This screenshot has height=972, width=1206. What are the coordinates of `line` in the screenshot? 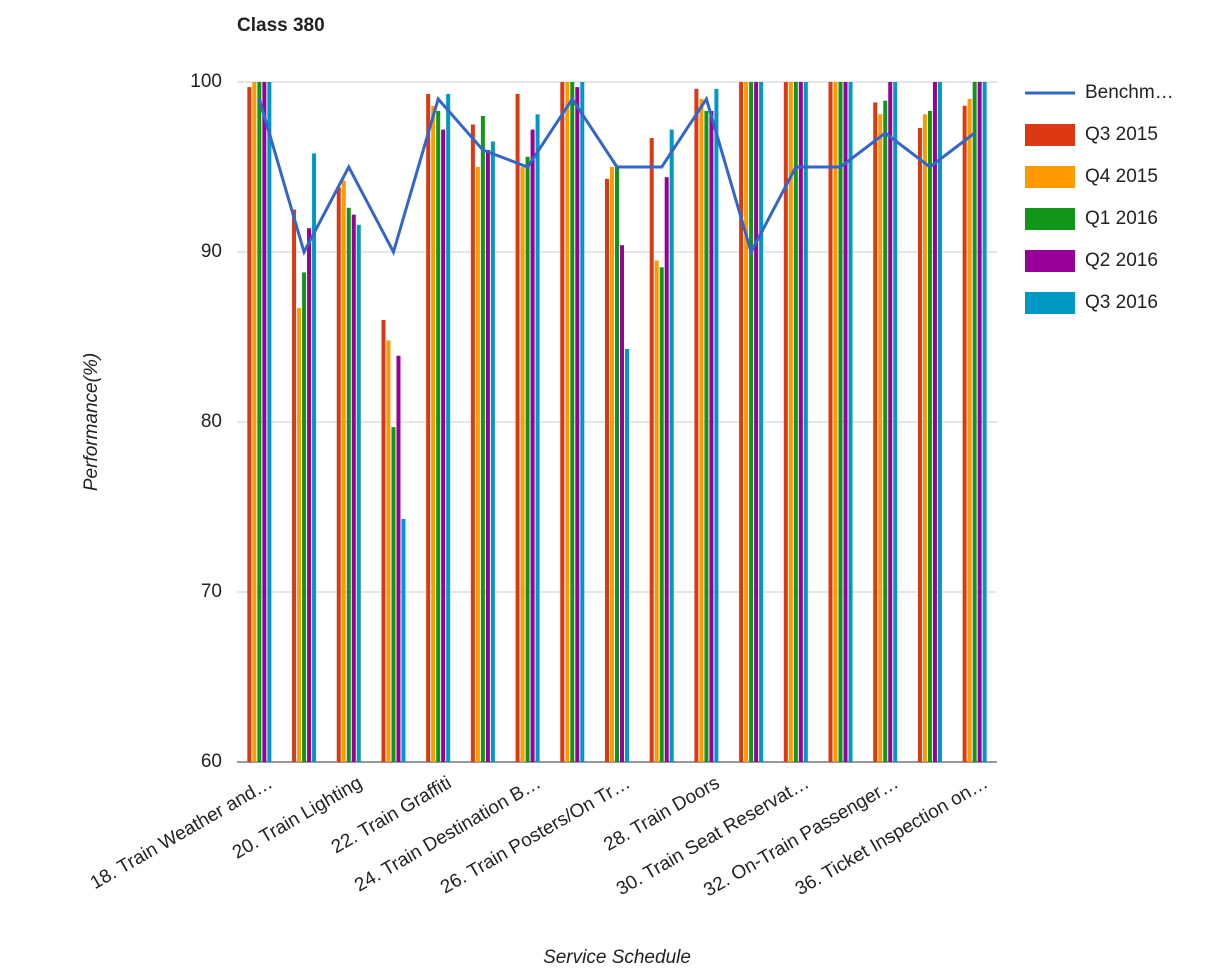 It's located at (616, 175).